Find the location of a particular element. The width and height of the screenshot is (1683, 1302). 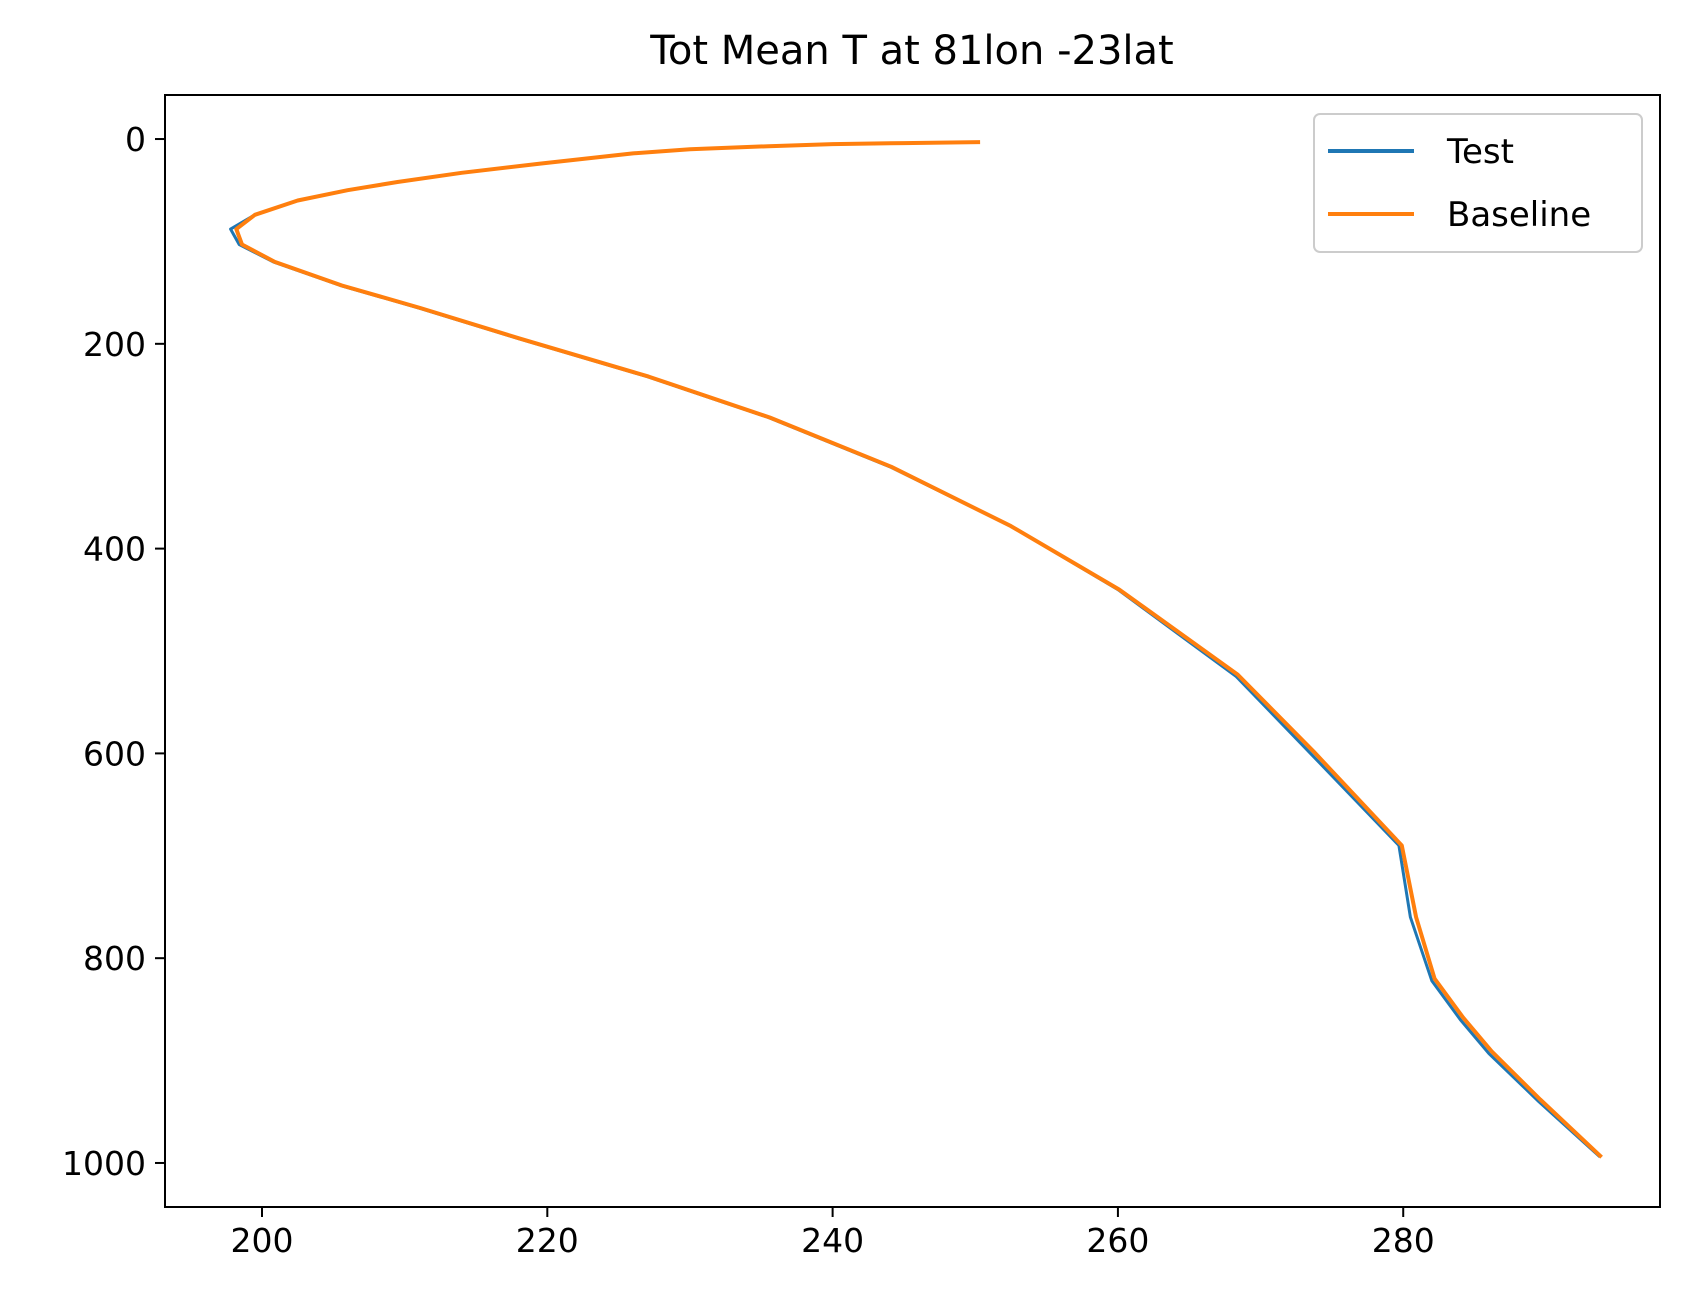

legend-box is located at coordinates (1478, 183).